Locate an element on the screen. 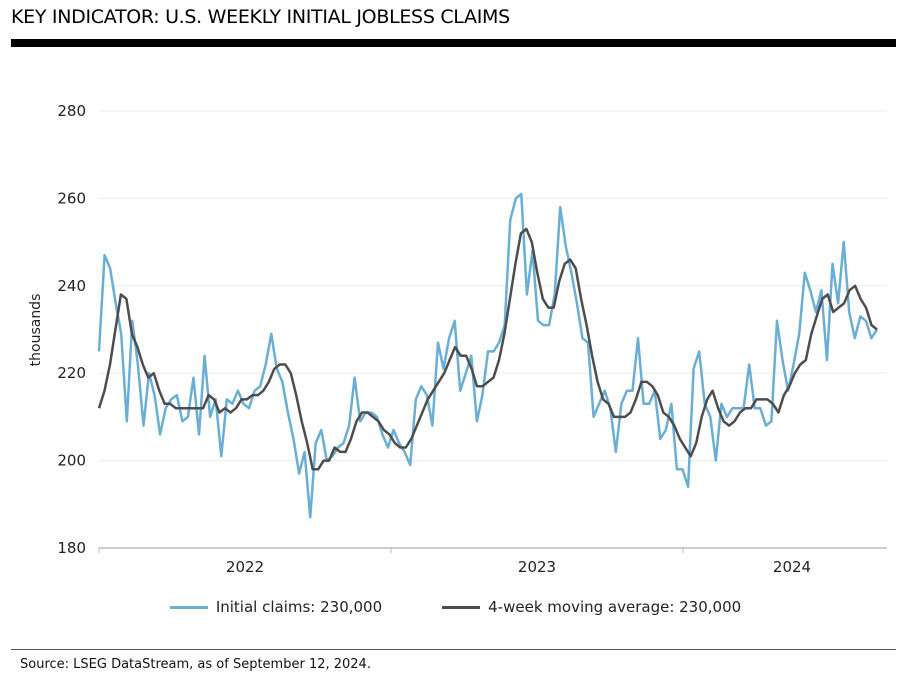 The height and width of the screenshot is (688, 911). legend-item-moving-average: 4-week moving average: 230,000 is located at coordinates (591, 607).